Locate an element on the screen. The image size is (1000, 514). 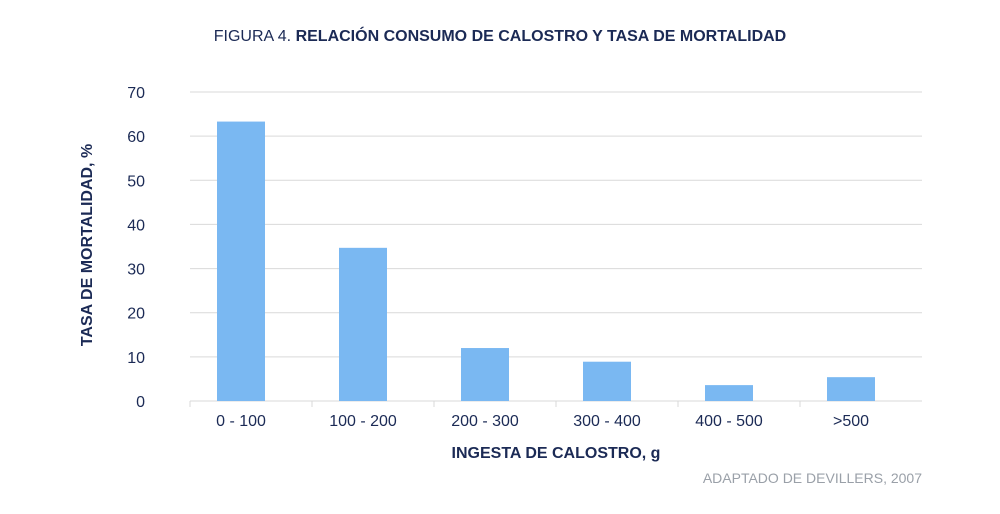
y-tick-label: 30 is located at coordinates (136, 270).